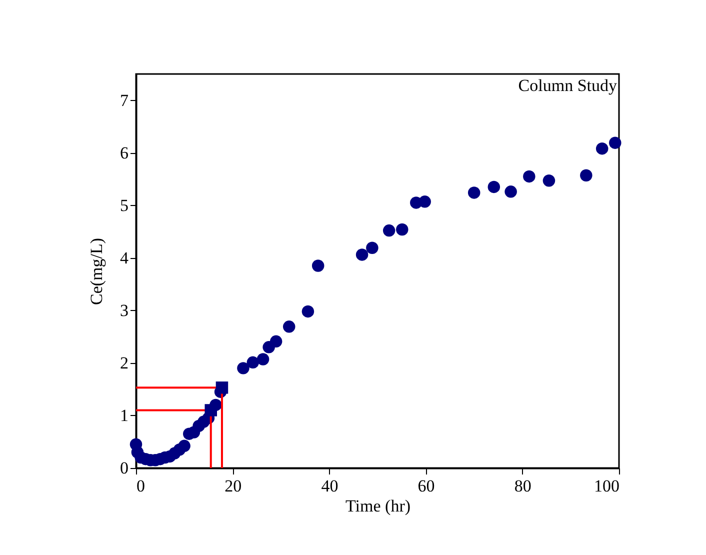 This screenshot has height=555, width=706. Describe the element at coordinates (124, 415) in the screenshot. I see `y-tick-label: 1` at that location.